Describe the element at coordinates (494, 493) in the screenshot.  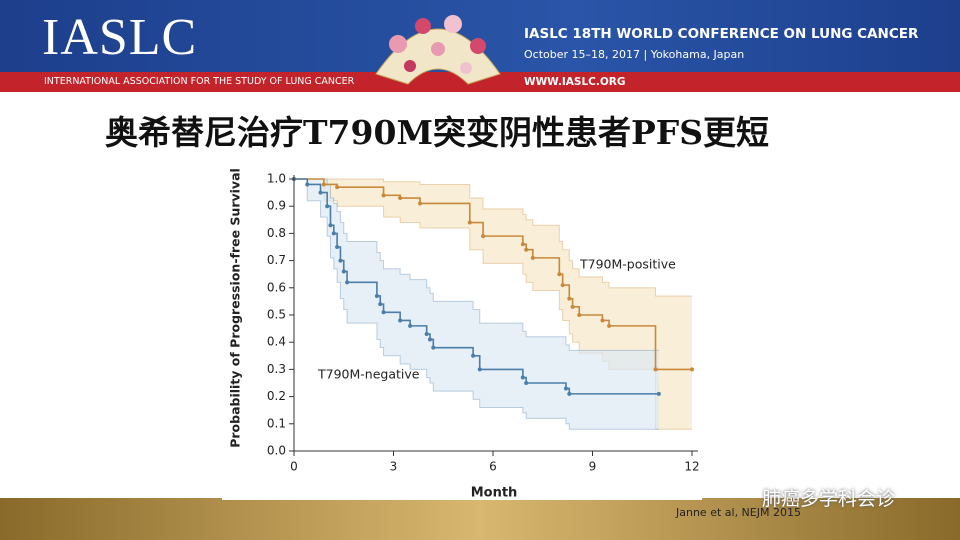
I see `x-axis-label: Month` at that location.